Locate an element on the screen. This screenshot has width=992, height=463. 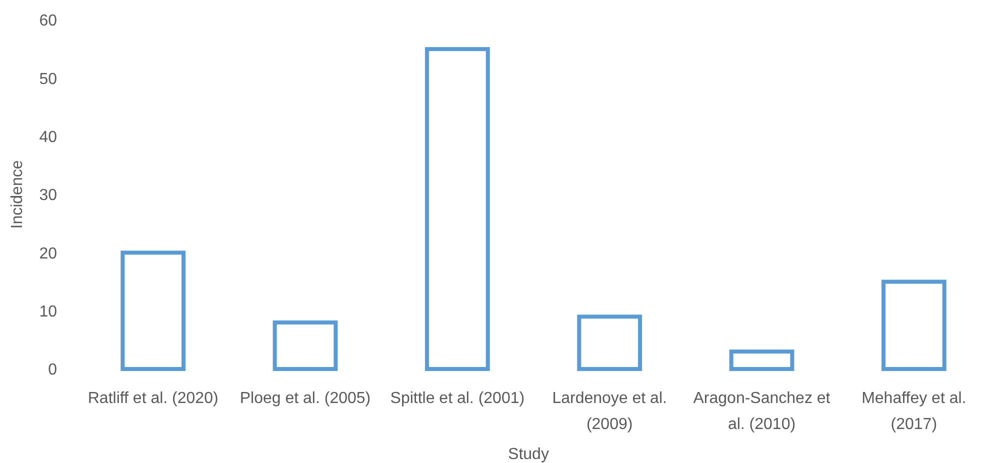
x-tick-label: Lardenoye et al. (2009) is located at coordinates (609, 411).